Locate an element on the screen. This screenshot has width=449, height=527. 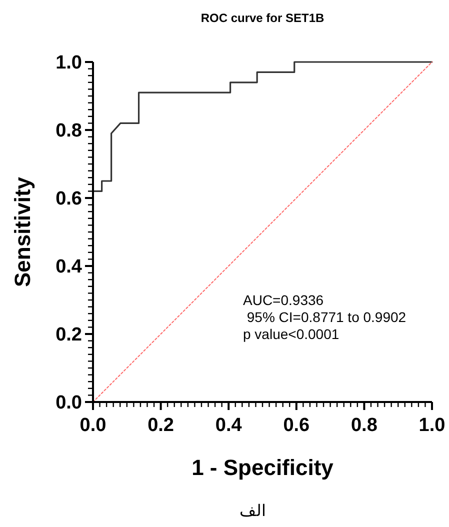
annotation: AUC=0.9336 is located at coordinates (283, 300).